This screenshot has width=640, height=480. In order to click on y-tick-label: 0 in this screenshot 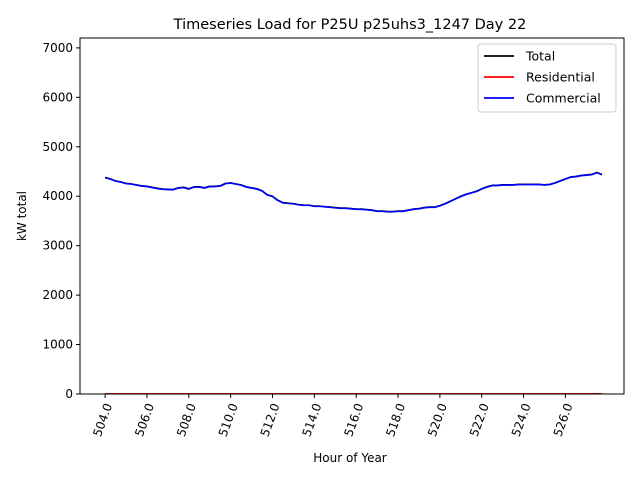, I will do `click(69, 394)`.